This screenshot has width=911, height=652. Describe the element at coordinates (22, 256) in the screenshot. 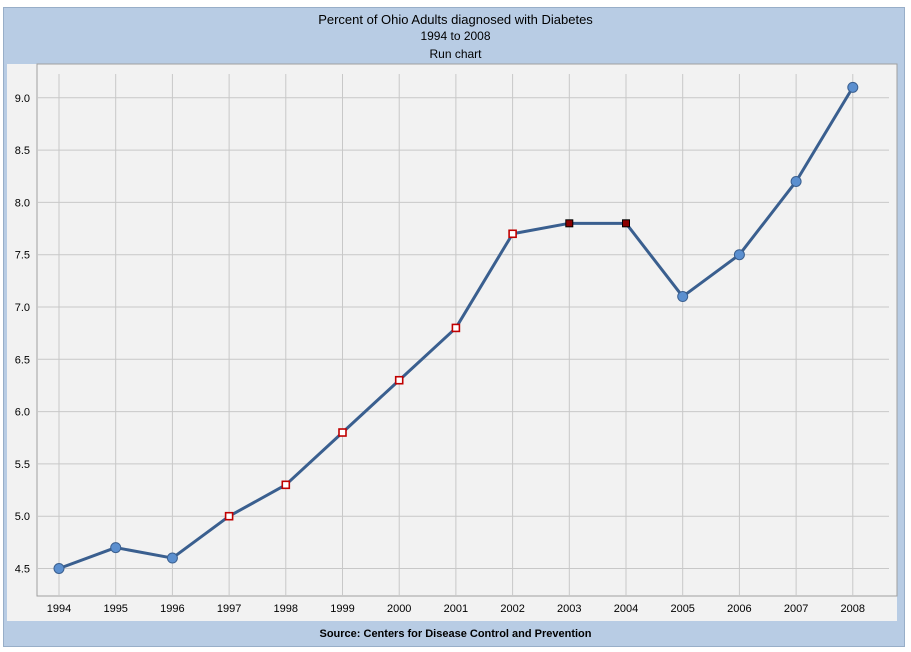

I see `y-tick-label: 7.5` at that location.